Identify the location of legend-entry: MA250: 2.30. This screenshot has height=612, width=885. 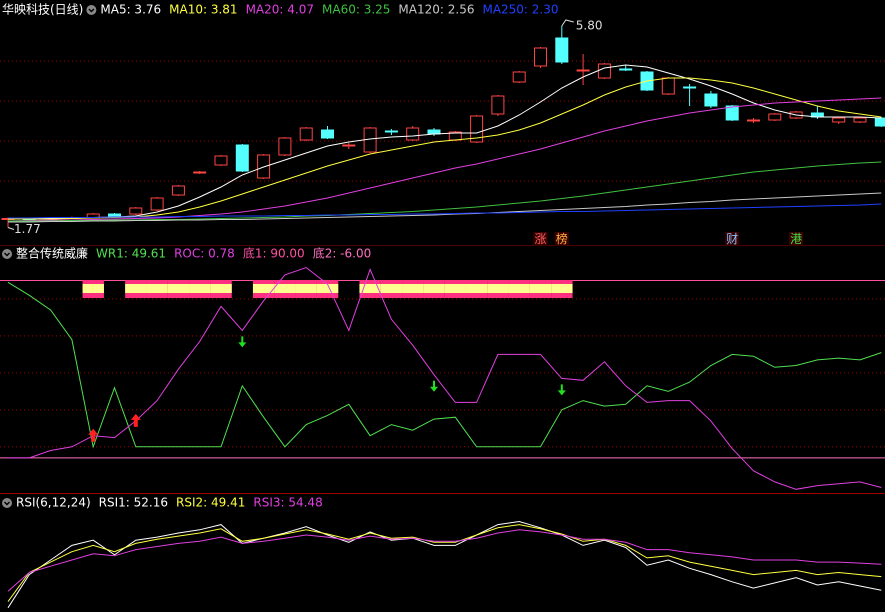
(520, 10).